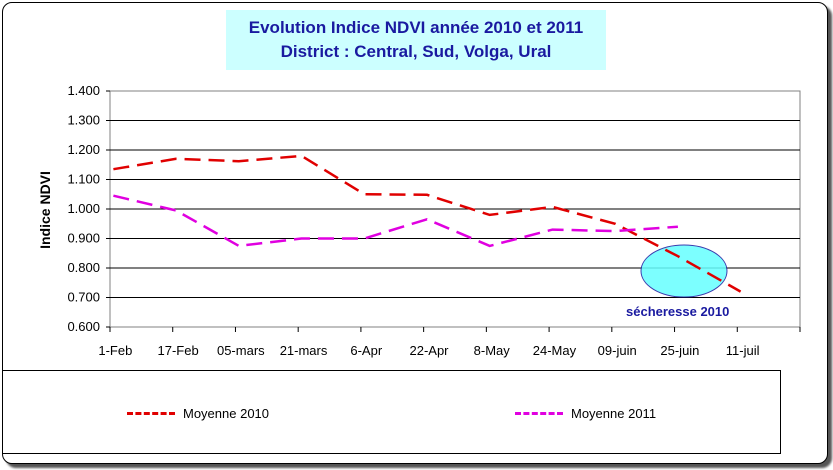 The width and height of the screenshot is (833, 470). I want to click on drought-highlight-ellipse, so click(684, 271).